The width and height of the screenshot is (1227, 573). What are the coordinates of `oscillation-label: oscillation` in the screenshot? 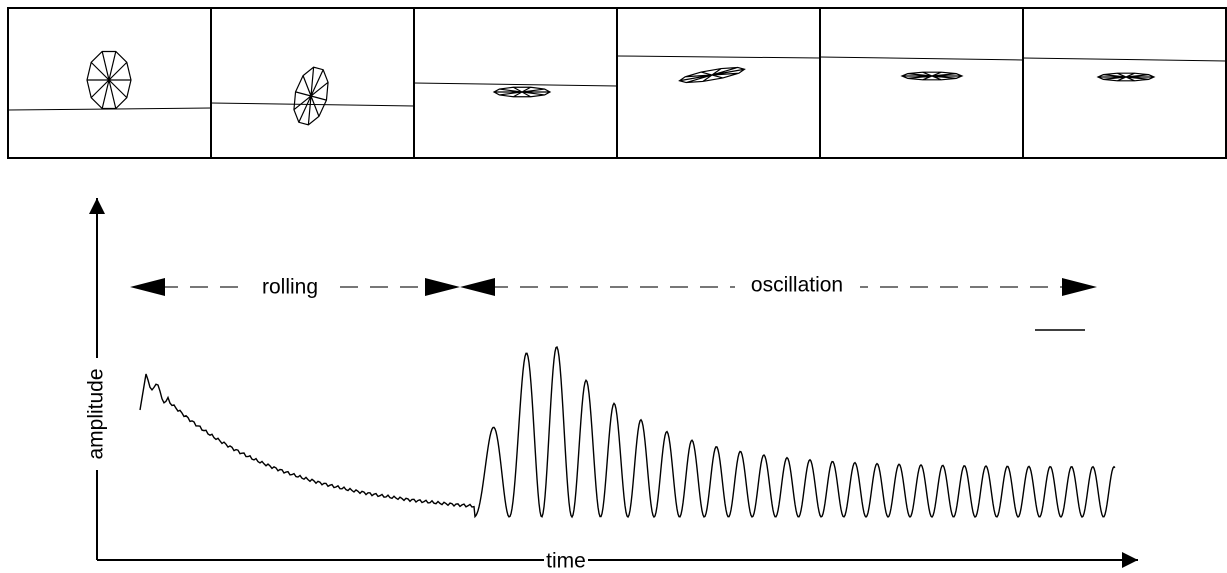 It's located at (797, 285).